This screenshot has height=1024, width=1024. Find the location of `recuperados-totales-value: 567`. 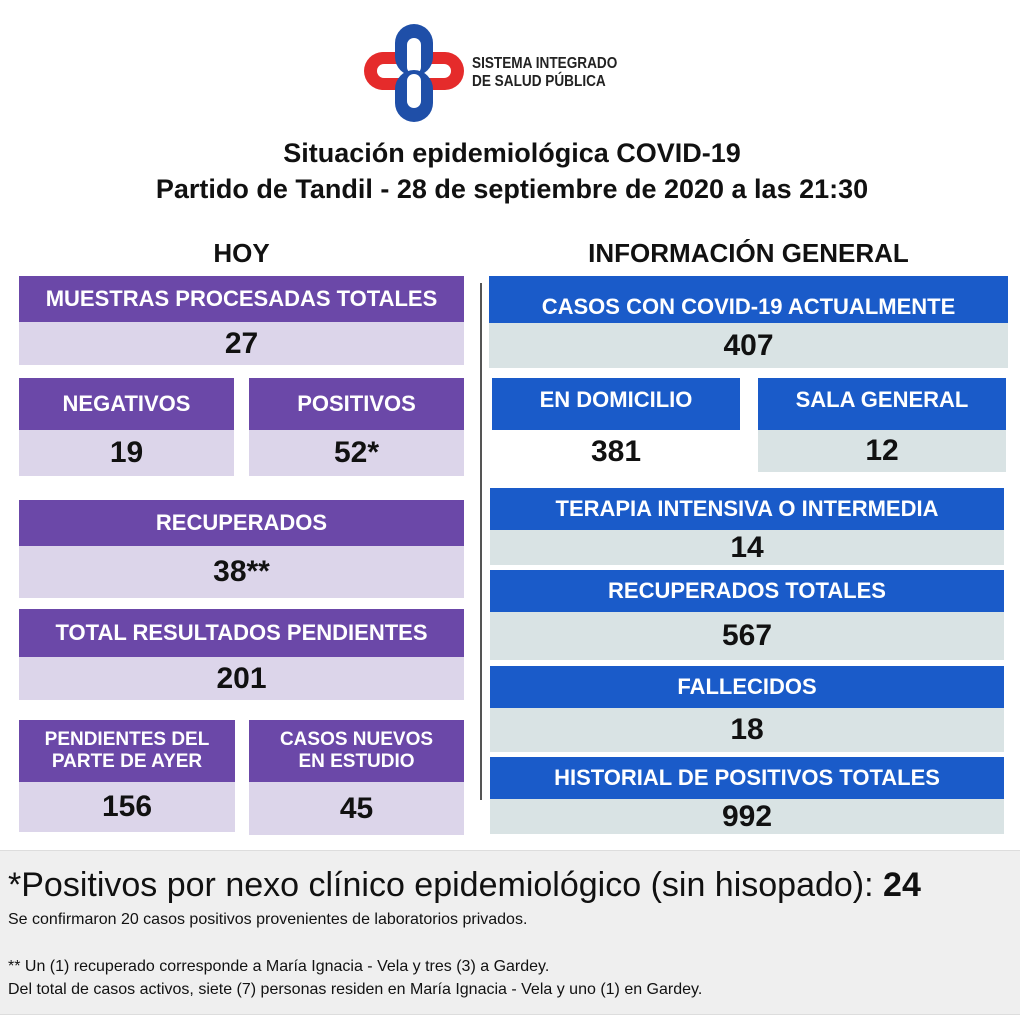

recuperados-totales-value: 567 is located at coordinates (747, 636).